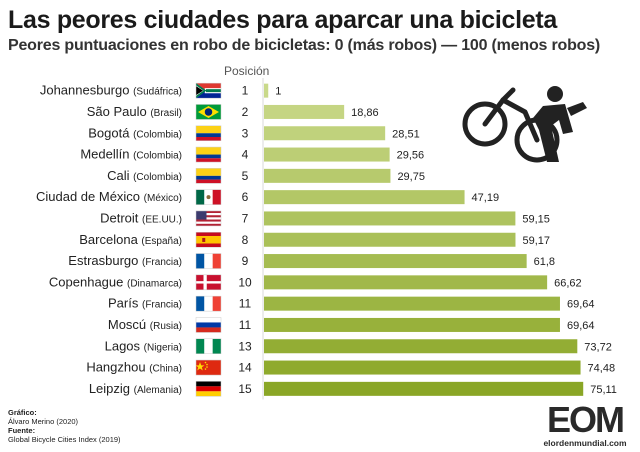  Describe the element at coordinates (208, 218) in the screenshot. I see `flag-us-icon` at that location.